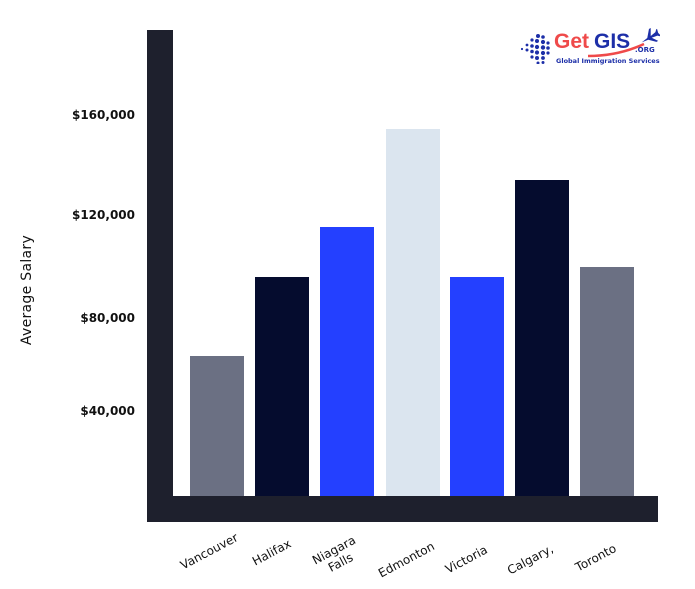 The width and height of the screenshot is (695, 589). Describe the element at coordinates (107, 411) in the screenshot. I see `y-tick-40000: $40,000` at that location.